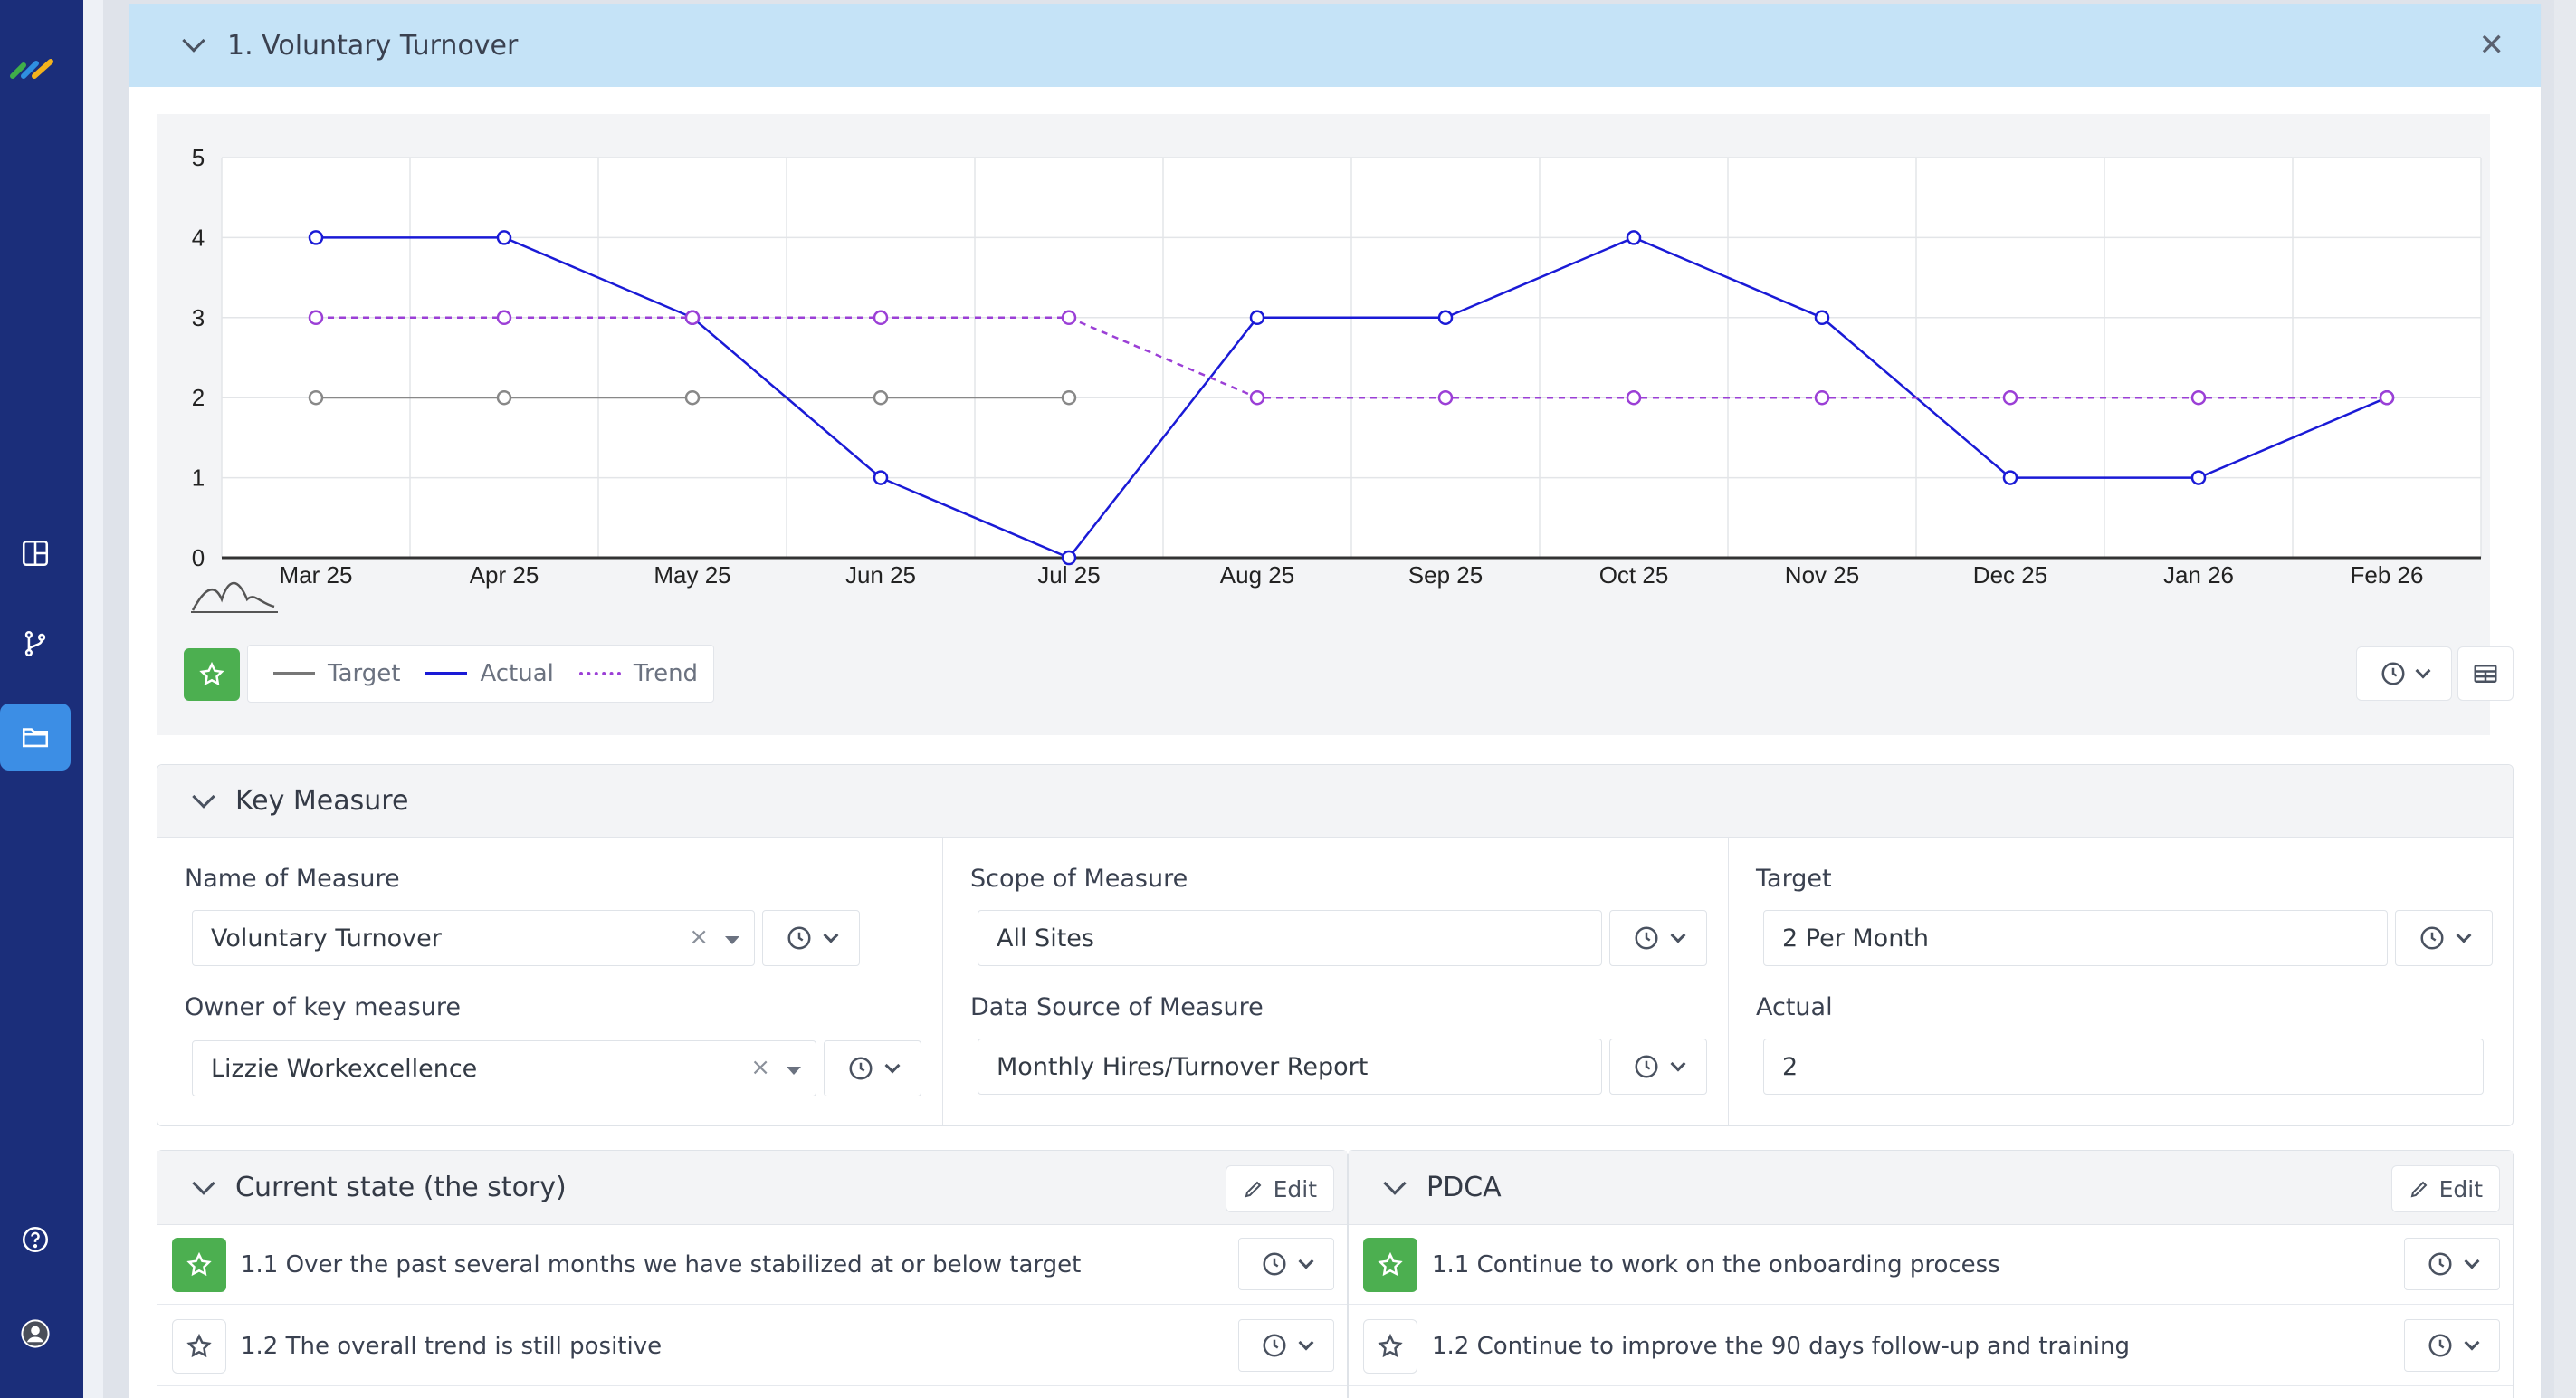 This screenshot has height=1398, width=2576. Describe the element at coordinates (880, 575) in the screenshot. I see `x-tick-label: Jun 25` at that location.